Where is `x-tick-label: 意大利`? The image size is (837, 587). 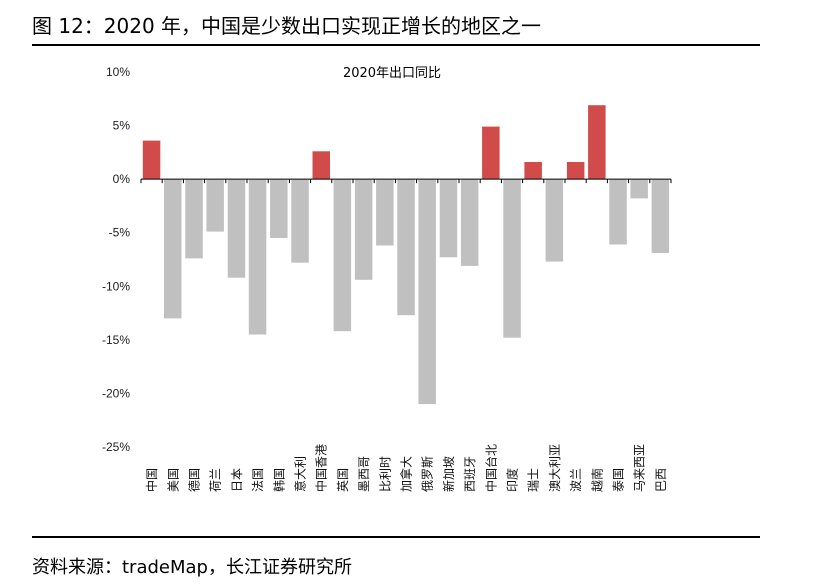
x-tick-label: 意大利 is located at coordinates (300, 474).